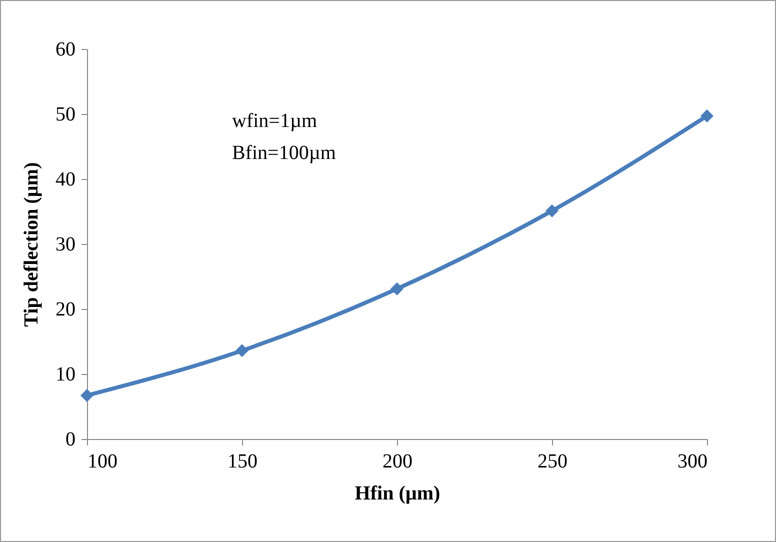  Describe the element at coordinates (66, 49) in the screenshot. I see `y-tick-label: 60` at that location.